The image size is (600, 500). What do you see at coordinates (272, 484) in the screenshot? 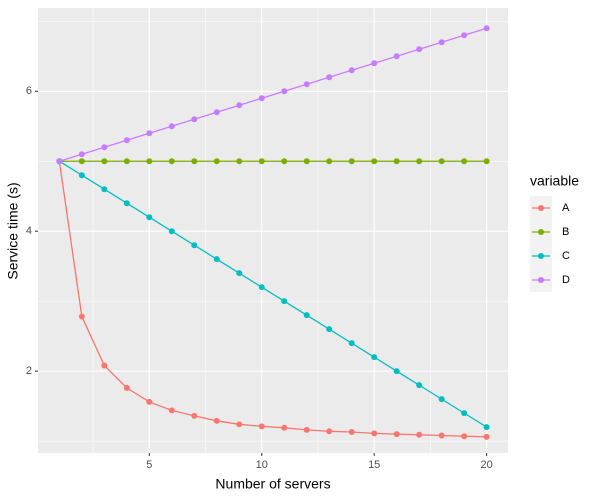
I see `x-axis-title: Number of servers` at bounding box center [272, 484].